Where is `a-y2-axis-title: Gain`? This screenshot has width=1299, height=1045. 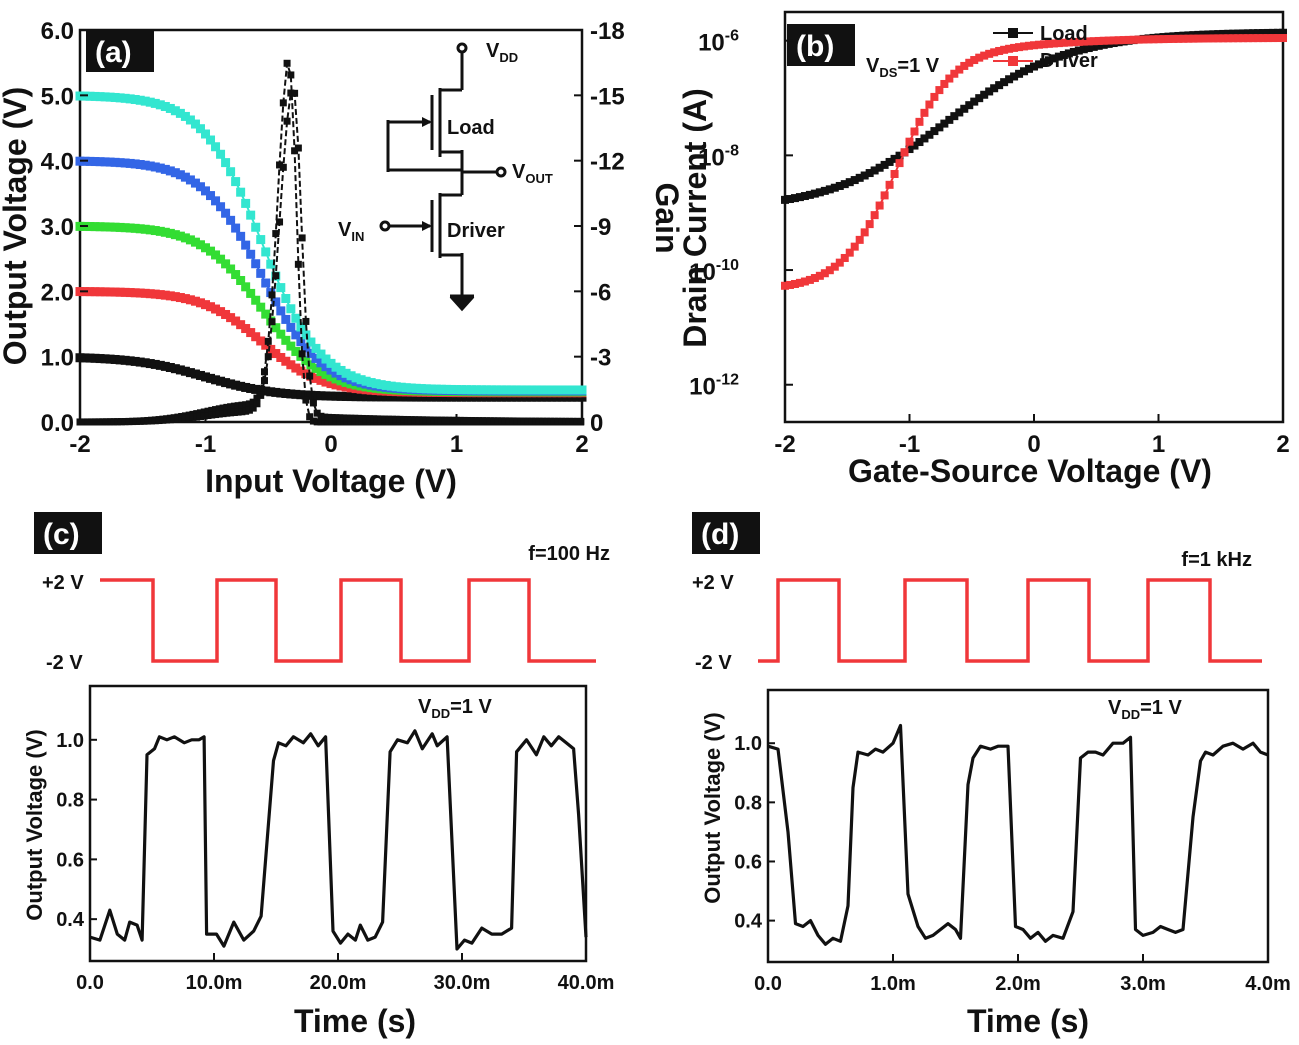 a-y2-axis-title: Gain is located at coordinates (667, 217).